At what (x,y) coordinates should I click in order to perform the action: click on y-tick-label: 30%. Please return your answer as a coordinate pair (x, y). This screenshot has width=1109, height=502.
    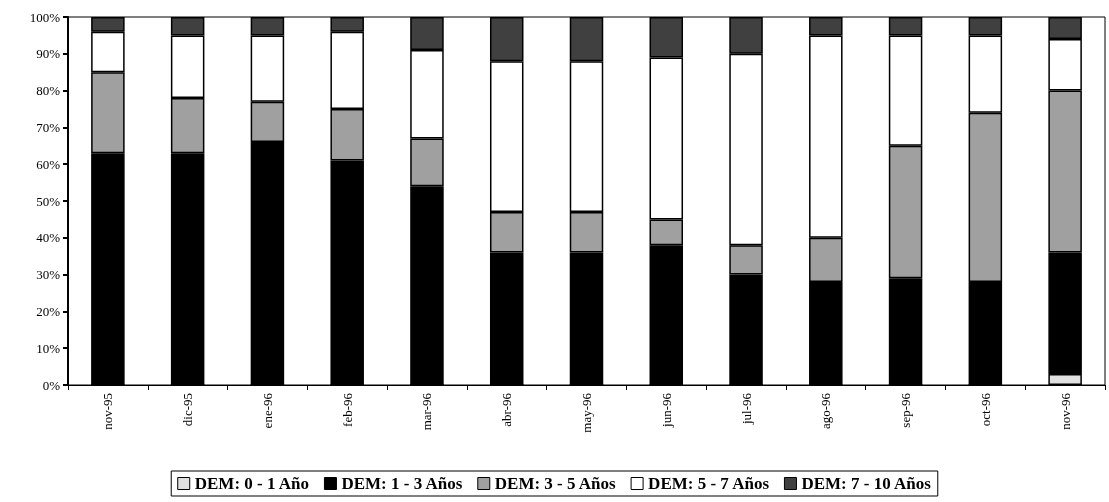
    Looking at the image, I should click on (48, 275).